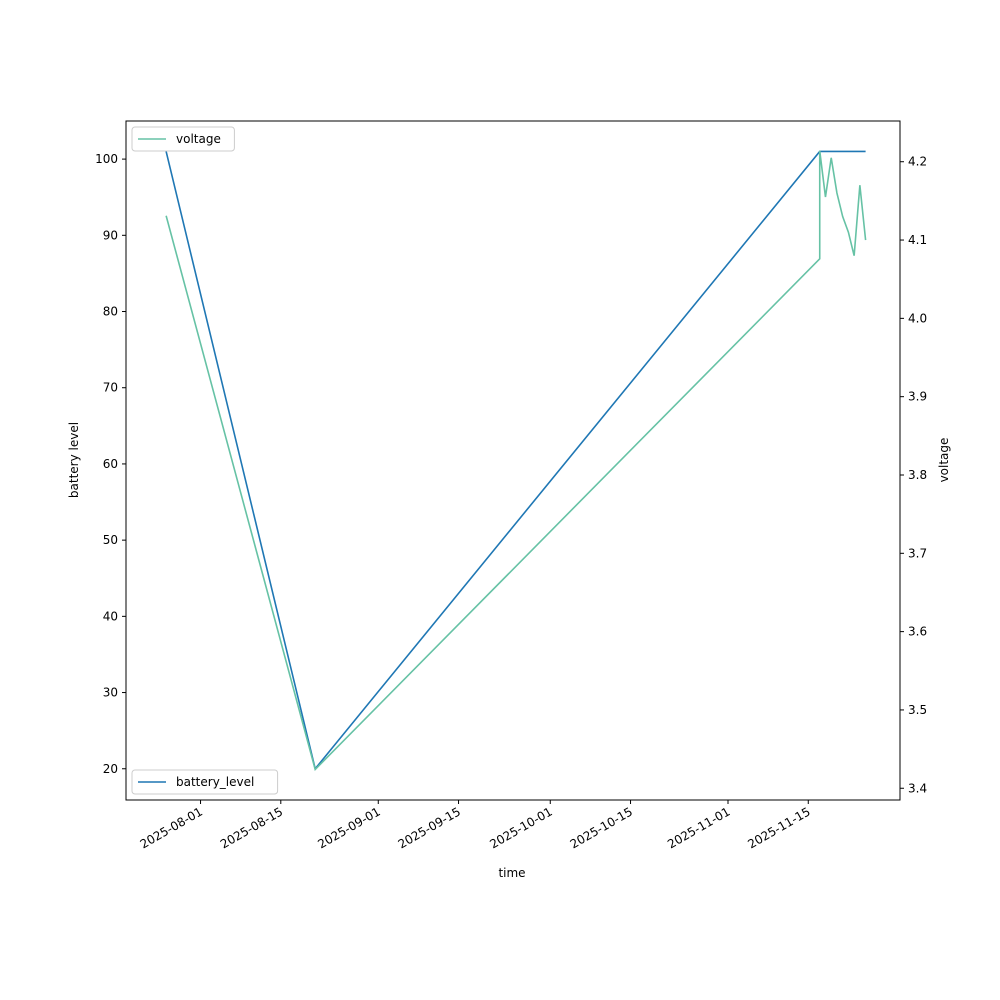 The image size is (1000, 1000). What do you see at coordinates (511, 873) in the screenshot?
I see `x-axis-label: time` at bounding box center [511, 873].